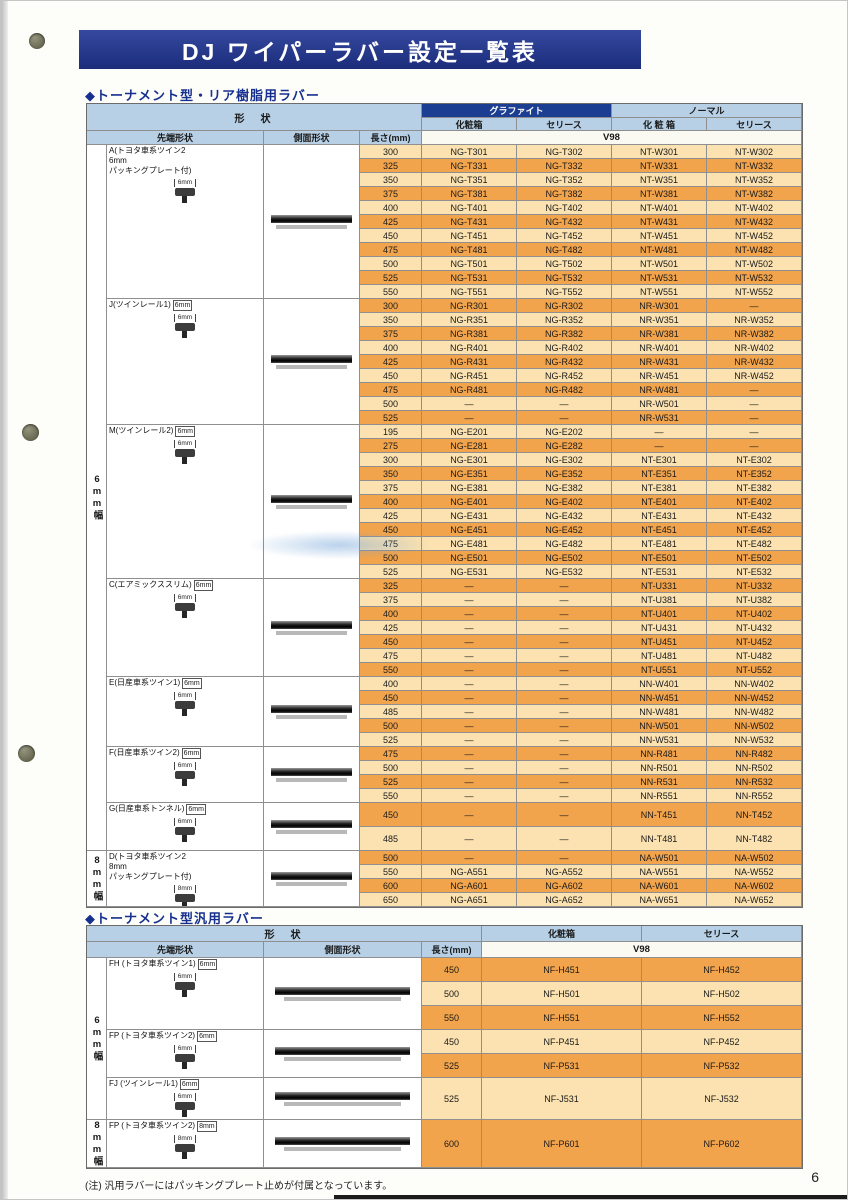  I want to click on part-code-cell: NG-A551, so click(469, 872).